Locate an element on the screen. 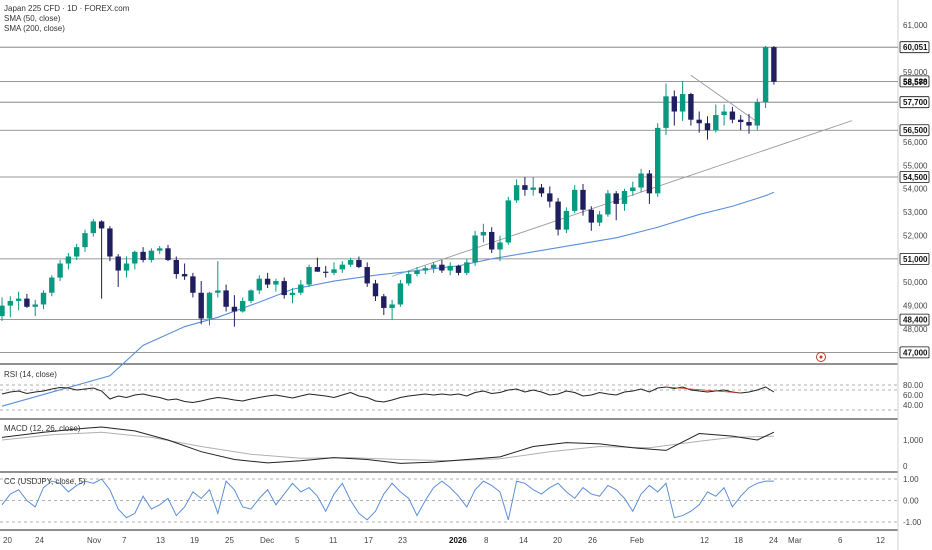 Image resolution: width=932 pixels, height=550 pixels. level-tag-label: 58,570 is located at coordinates (915, 82).